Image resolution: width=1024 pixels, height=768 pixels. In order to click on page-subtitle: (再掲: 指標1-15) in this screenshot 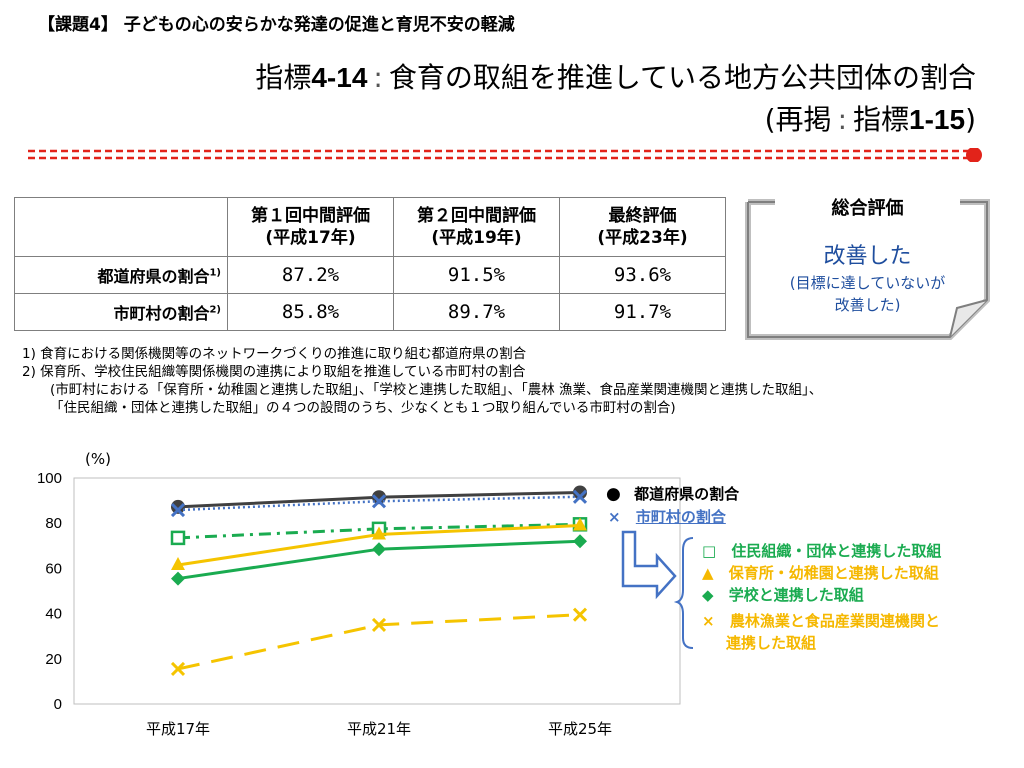, I will do `click(870, 118)`.